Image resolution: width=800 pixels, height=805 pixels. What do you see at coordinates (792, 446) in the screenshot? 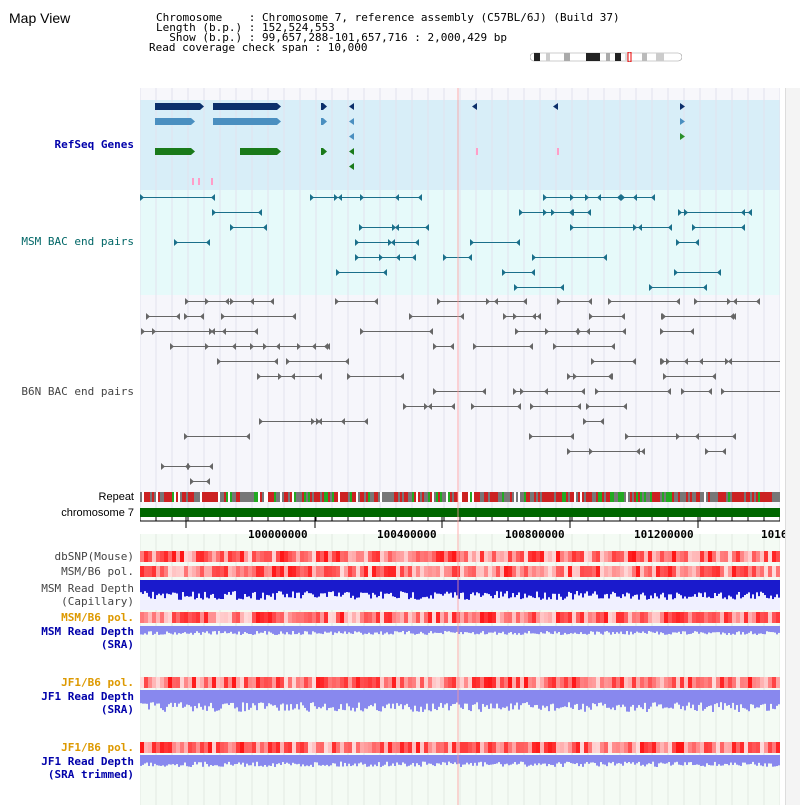
I see `vertical-scrollbar` at bounding box center [792, 446].